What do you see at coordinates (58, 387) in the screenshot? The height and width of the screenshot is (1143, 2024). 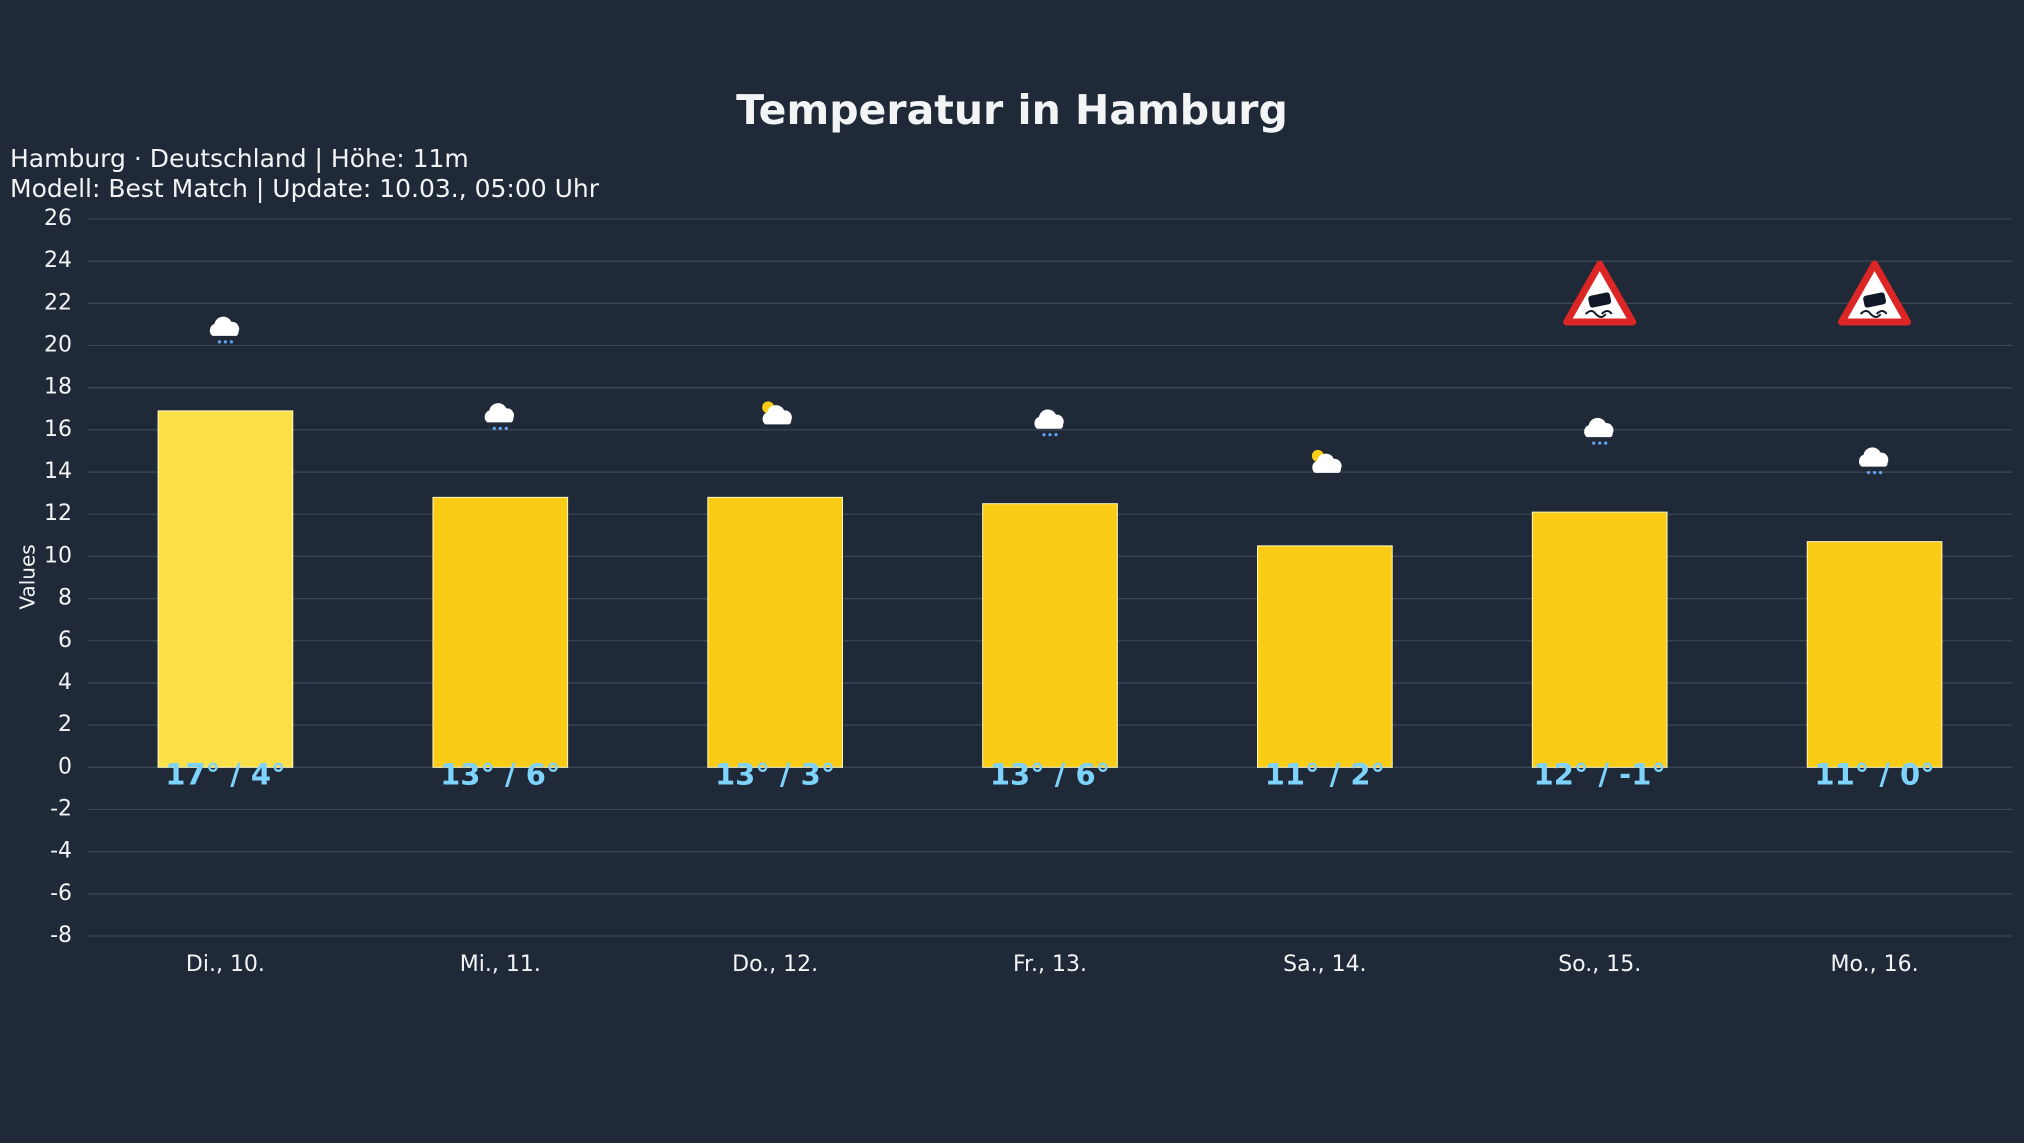 I see `y-tick-label: 18` at bounding box center [58, 387].